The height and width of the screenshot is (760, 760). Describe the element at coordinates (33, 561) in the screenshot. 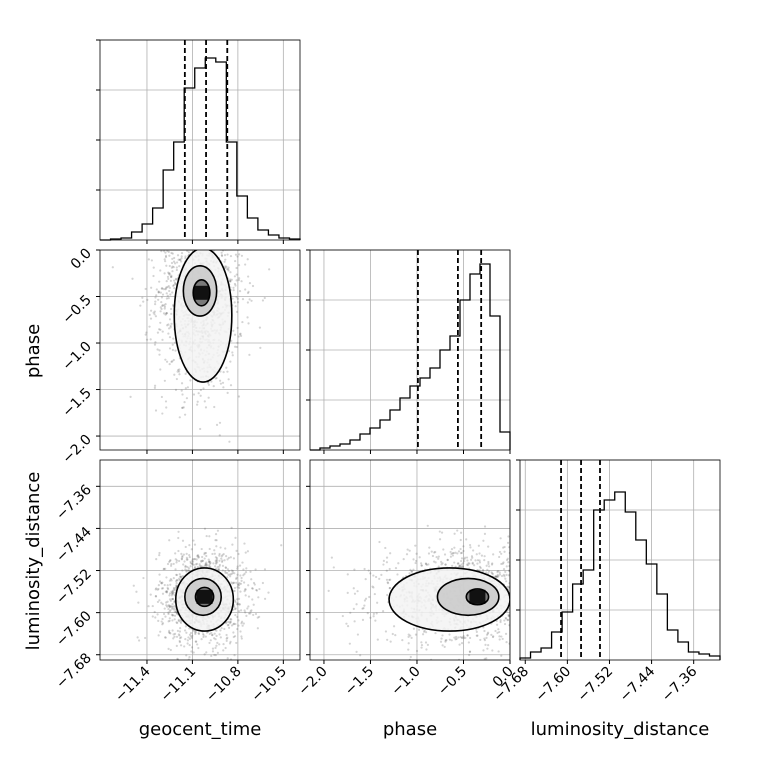

I see `ylabel-luminosity-distance: luminosity_distance` at that location.